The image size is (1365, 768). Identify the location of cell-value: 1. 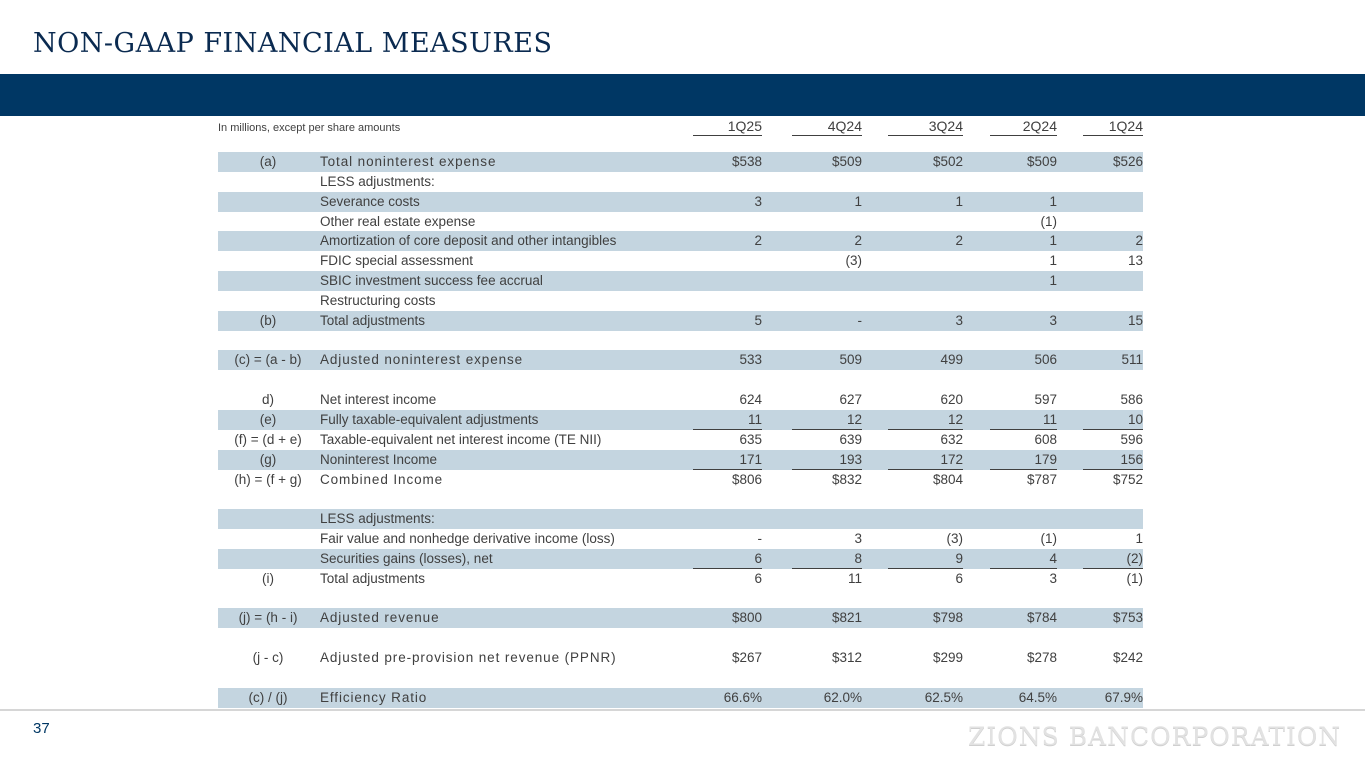
(1053, 241).